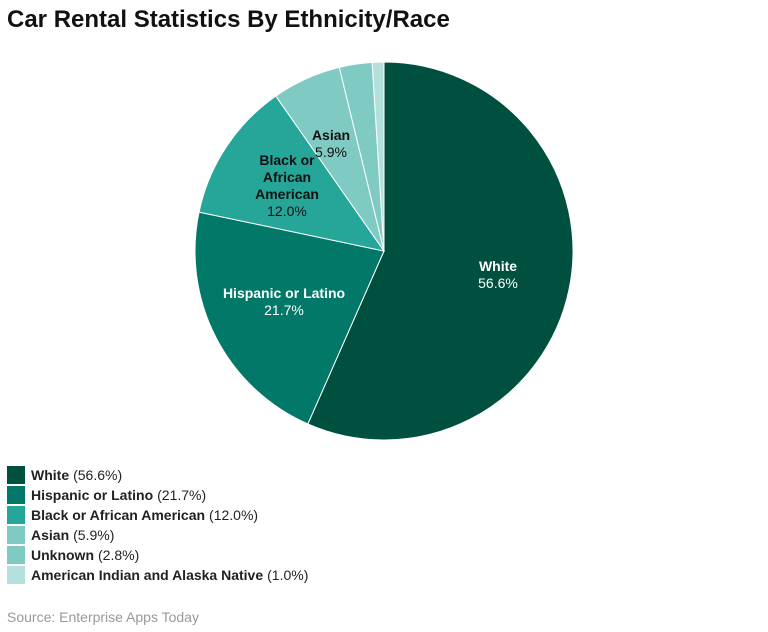 This screenshot has height=632, width=768. Describe the element at coordinates (331, 143) in the screenshot. I see `slice-label-asian: Asian 5.9%` at that location.